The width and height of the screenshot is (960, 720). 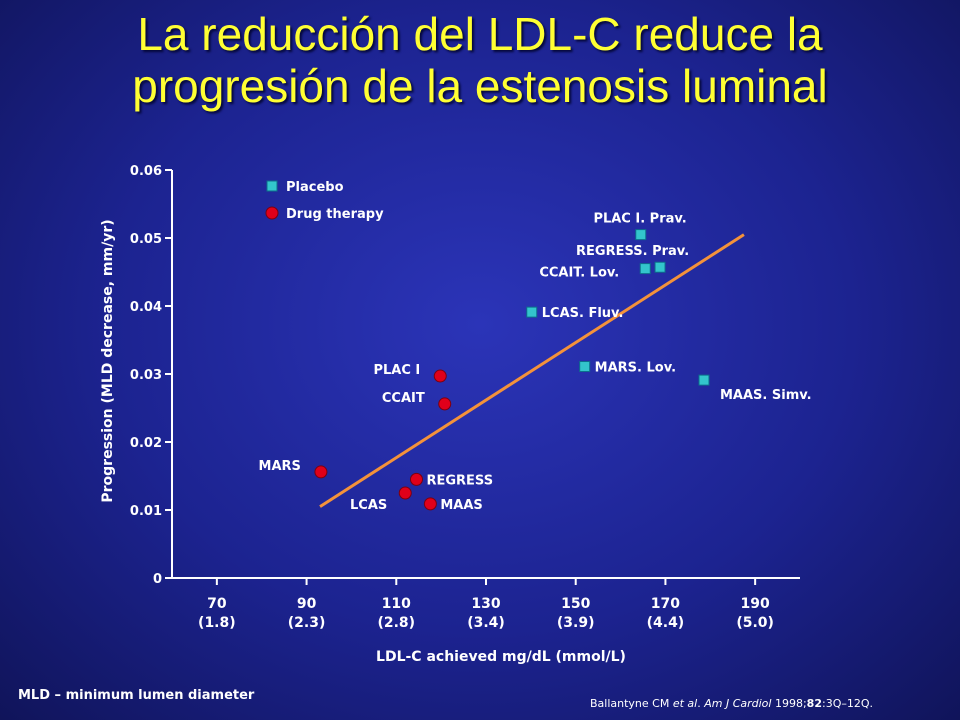 I want to click on y-tick-label: 0.04, so click(x=146, y=307).